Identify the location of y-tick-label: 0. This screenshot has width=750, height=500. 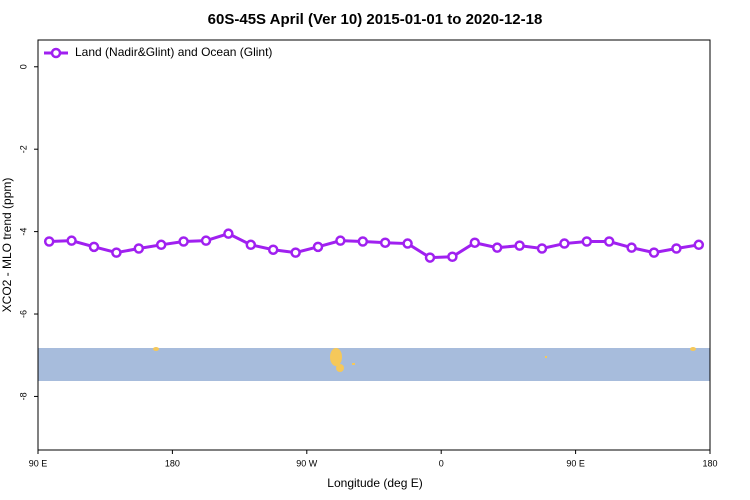
(23, 66).